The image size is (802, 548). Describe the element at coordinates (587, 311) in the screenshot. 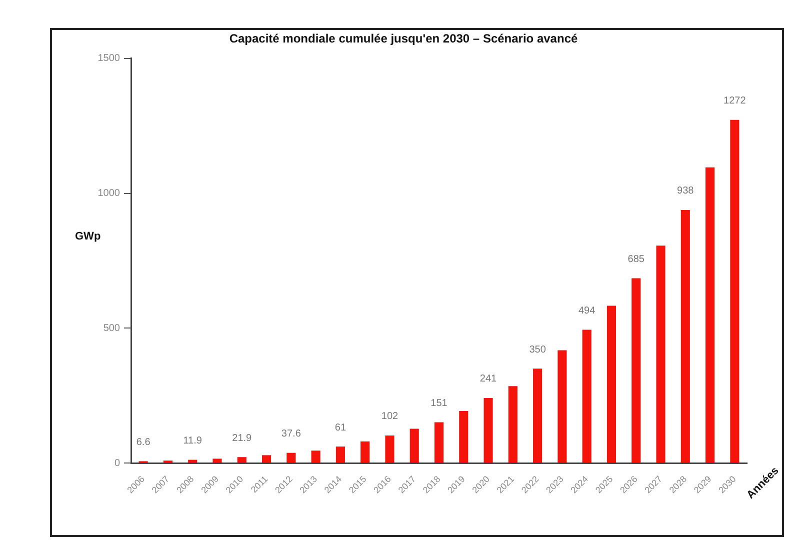

I see `data-label: 494` at that location.